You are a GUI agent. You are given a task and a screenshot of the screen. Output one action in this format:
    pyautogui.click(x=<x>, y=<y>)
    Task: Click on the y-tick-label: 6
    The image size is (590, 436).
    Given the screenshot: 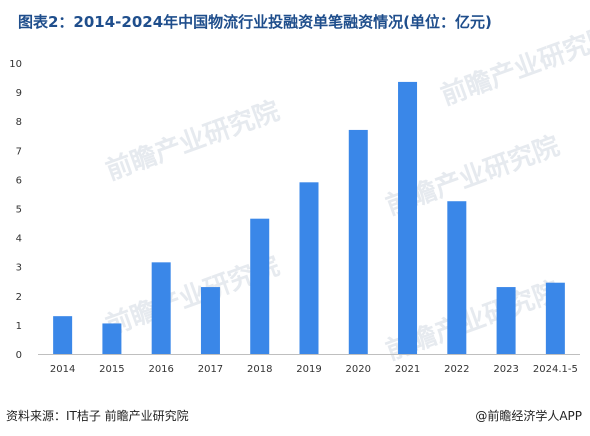 What is the action you would take?
    pyautogui.click(x=19, y=180)
    